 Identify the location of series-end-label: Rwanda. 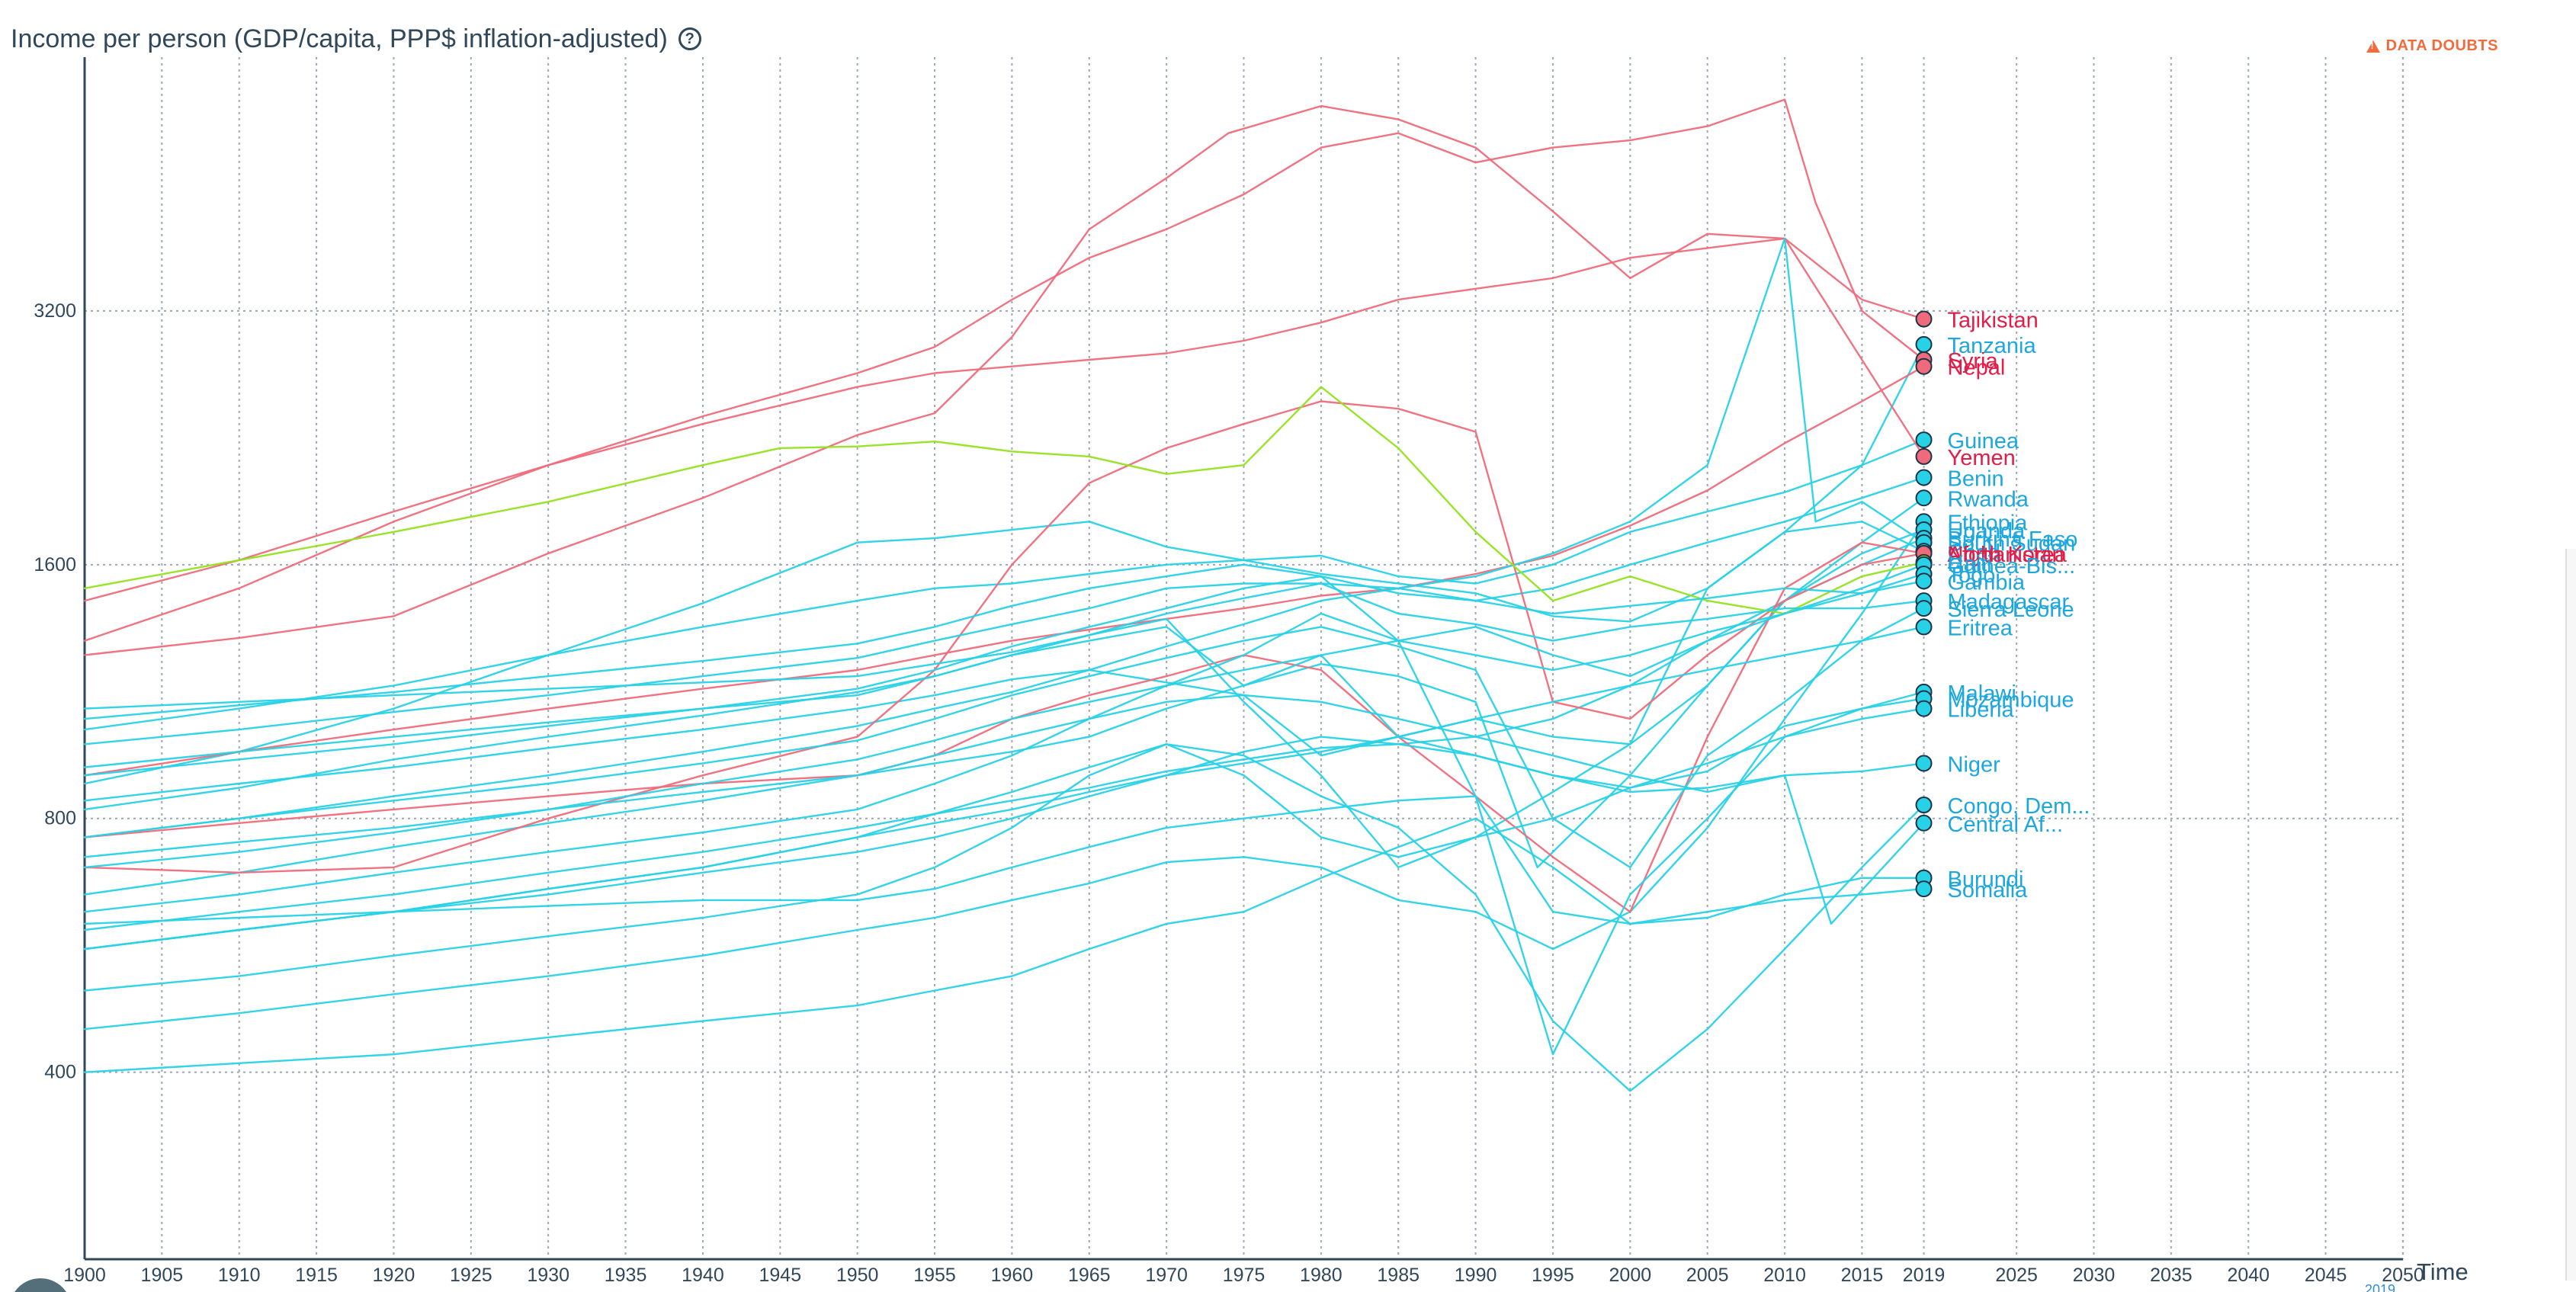
(1988, 499).